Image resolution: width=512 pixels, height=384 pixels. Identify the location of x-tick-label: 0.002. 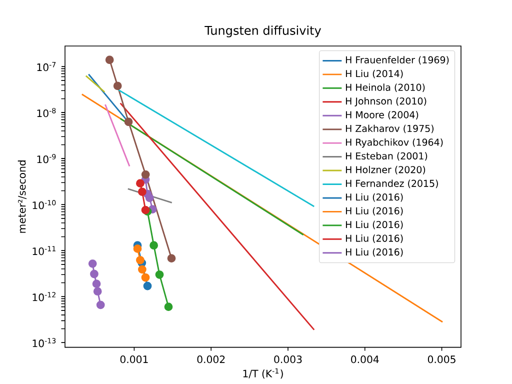
(211, 359).